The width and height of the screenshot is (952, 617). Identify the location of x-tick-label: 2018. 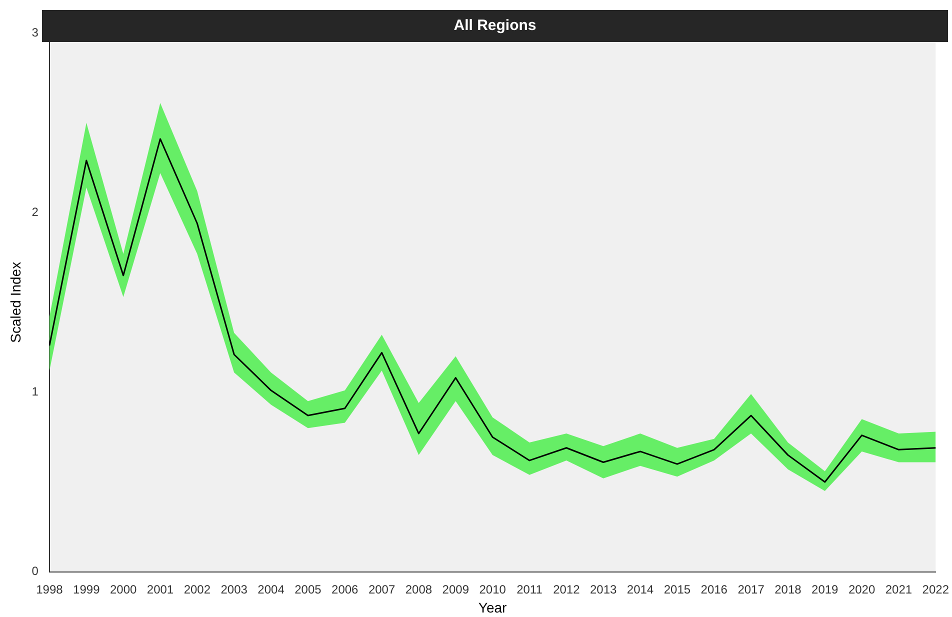
(788, 589).